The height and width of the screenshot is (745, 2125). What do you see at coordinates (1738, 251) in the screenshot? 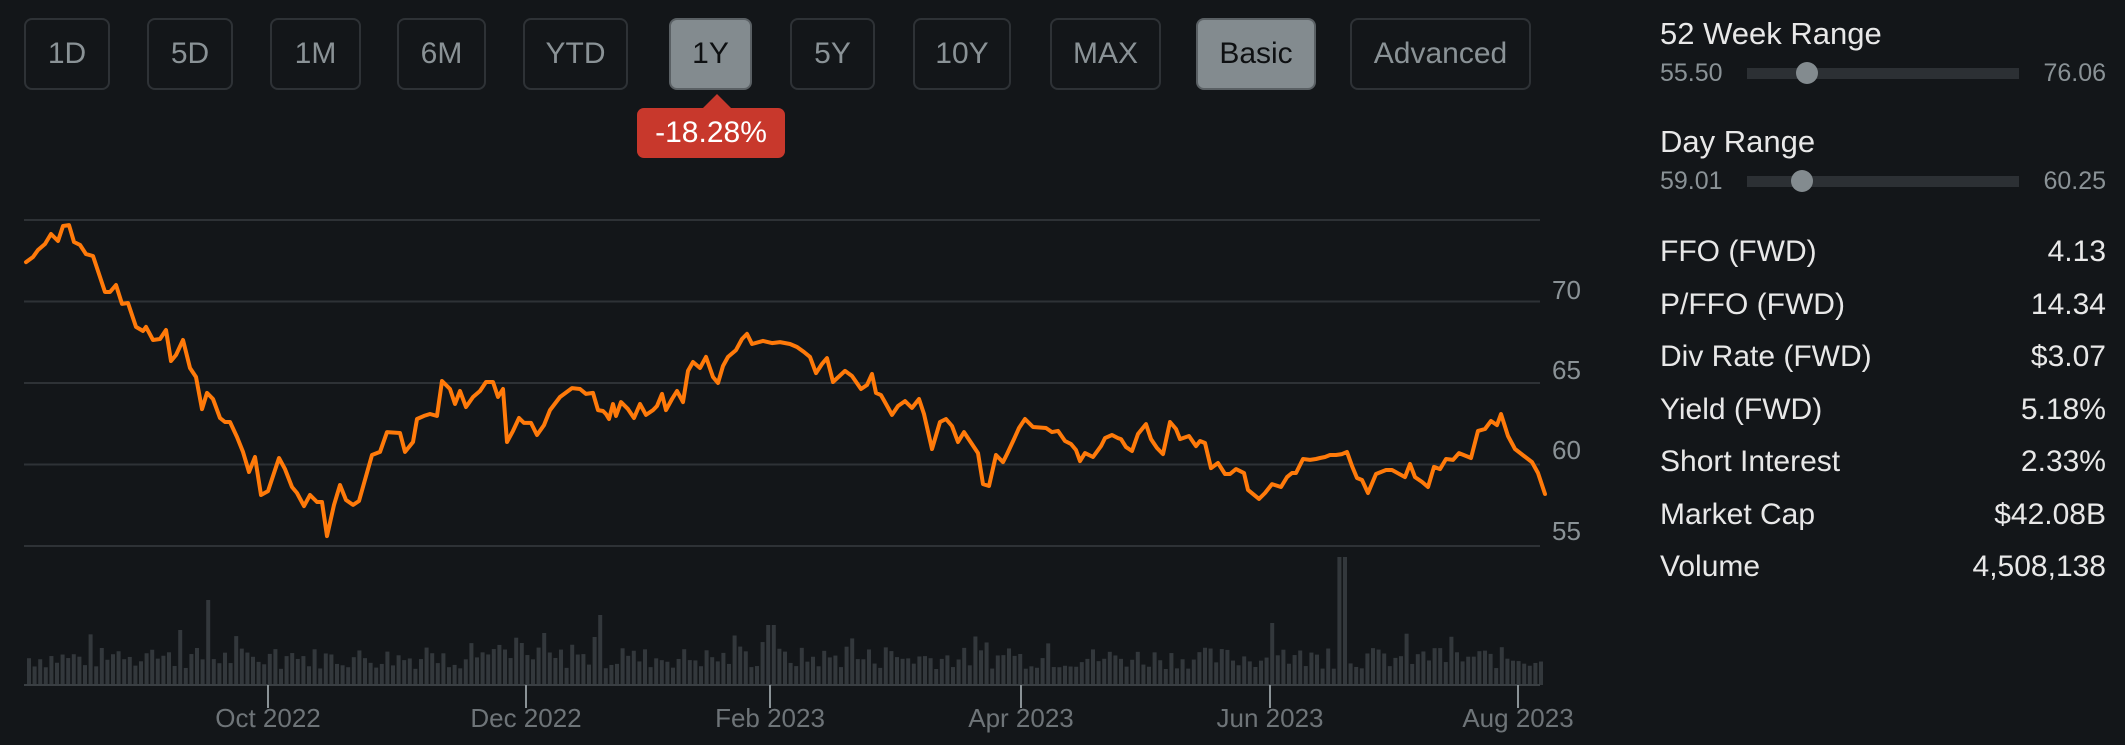
I see `stat-label: FFO (FWD)` at bounding box center [1738, 251].